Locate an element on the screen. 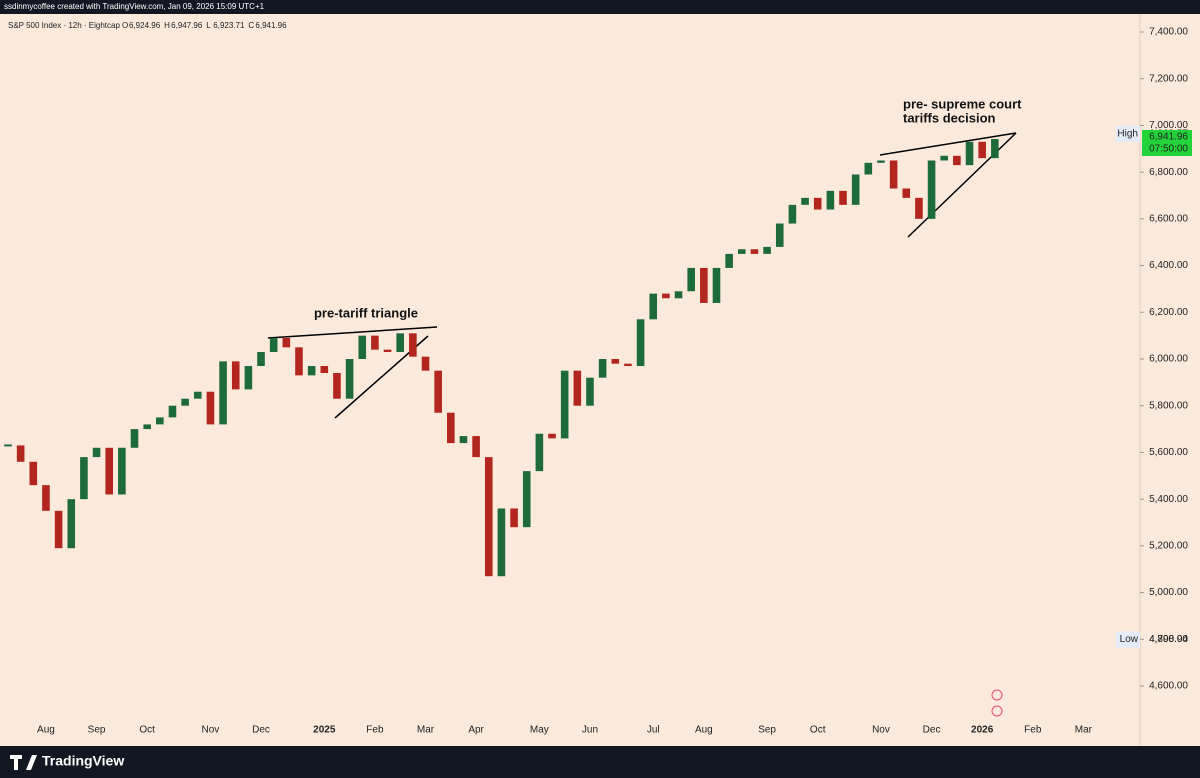 The image size is (1200, 778). x-tick-label: Jun is located at coordinates (590, 730).